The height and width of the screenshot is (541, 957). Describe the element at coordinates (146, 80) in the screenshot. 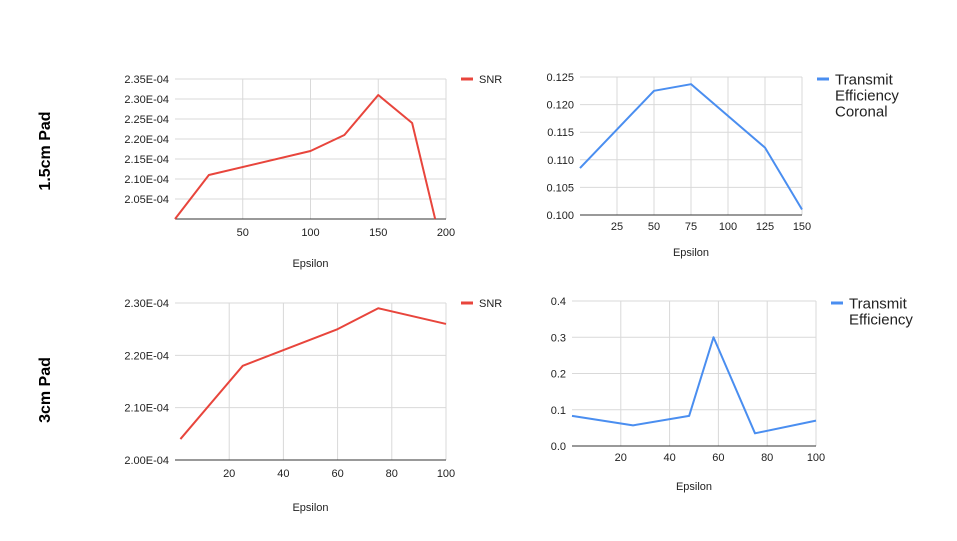

I see `y-tick-label: 2.35E-04` at that location.